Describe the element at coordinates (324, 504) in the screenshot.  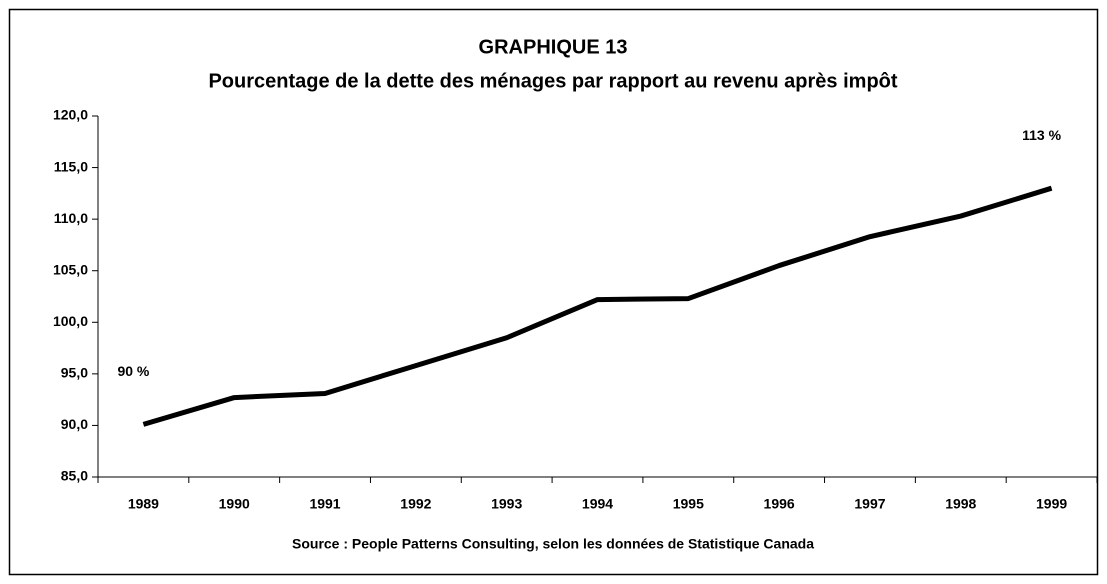
I see `x-tick-label: 1991` at that location.